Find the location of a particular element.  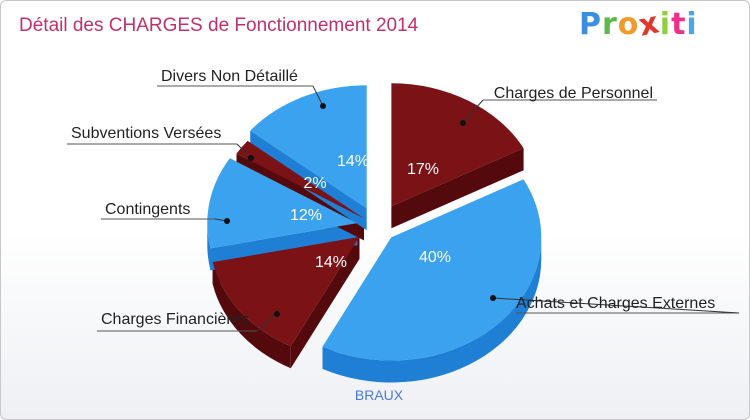

slice-value-label: 40% is located at coordinates (435, 257).